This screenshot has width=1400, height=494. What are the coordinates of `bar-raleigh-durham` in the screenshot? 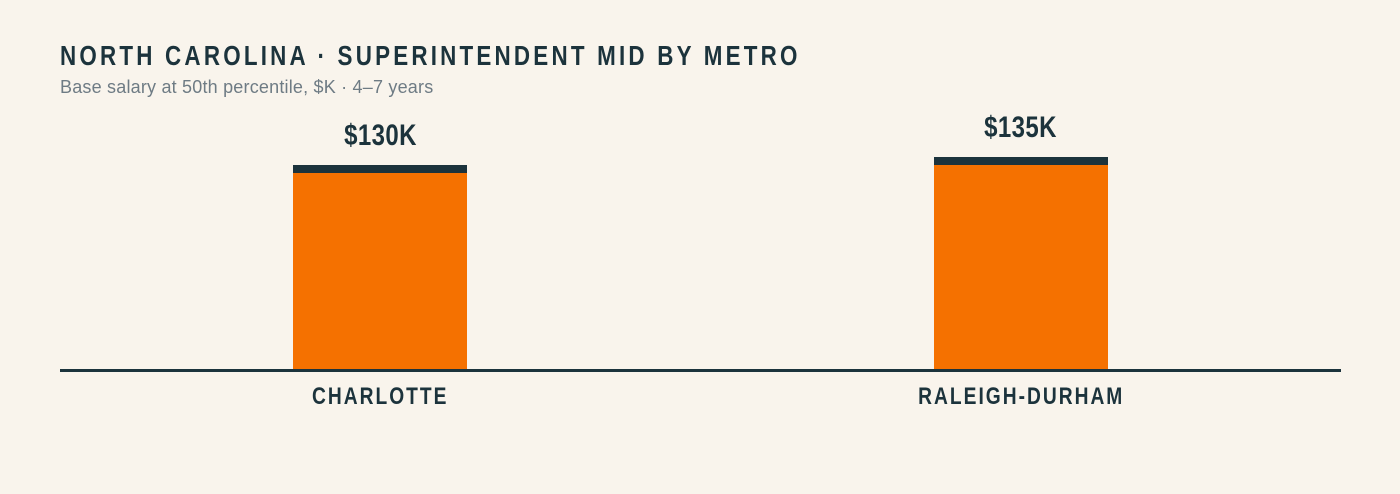 It's located at (1020, 263).